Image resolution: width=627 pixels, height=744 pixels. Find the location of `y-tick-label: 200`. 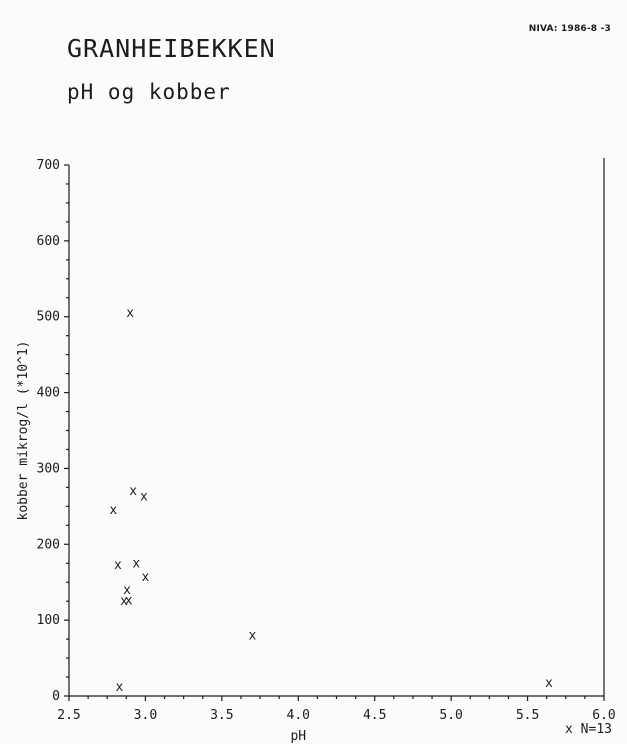

y-tick-label: 200 is located at coordinates (48, 544).